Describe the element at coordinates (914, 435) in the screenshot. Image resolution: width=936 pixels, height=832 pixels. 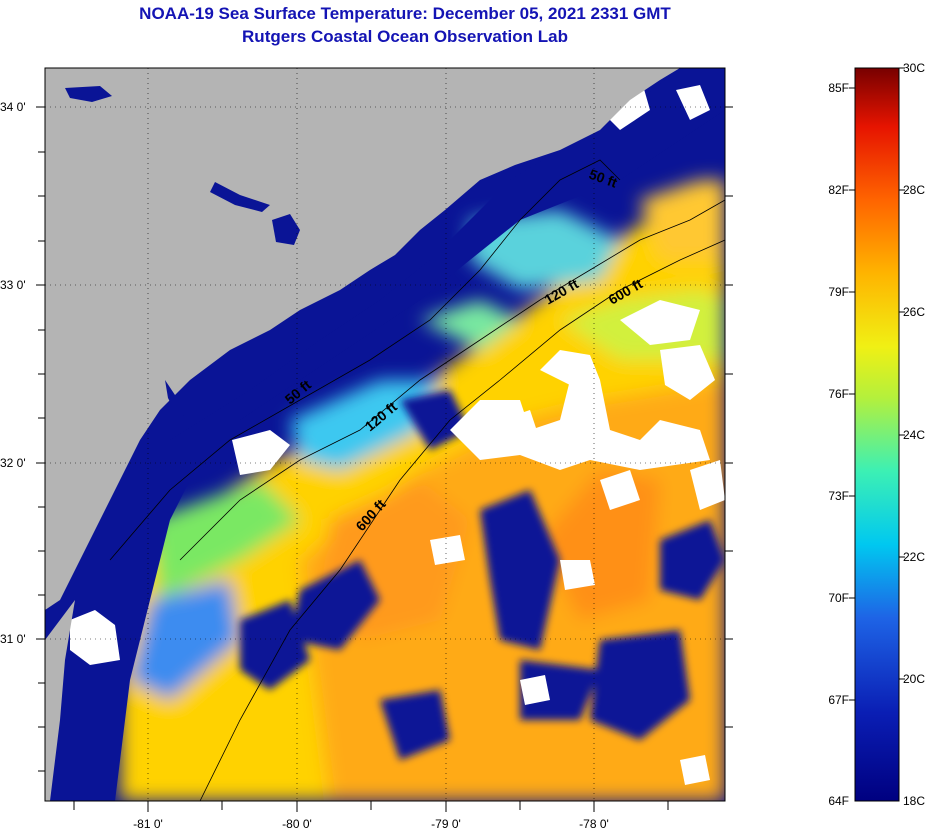
I see `colorbar-c-label: 24C` at that location.